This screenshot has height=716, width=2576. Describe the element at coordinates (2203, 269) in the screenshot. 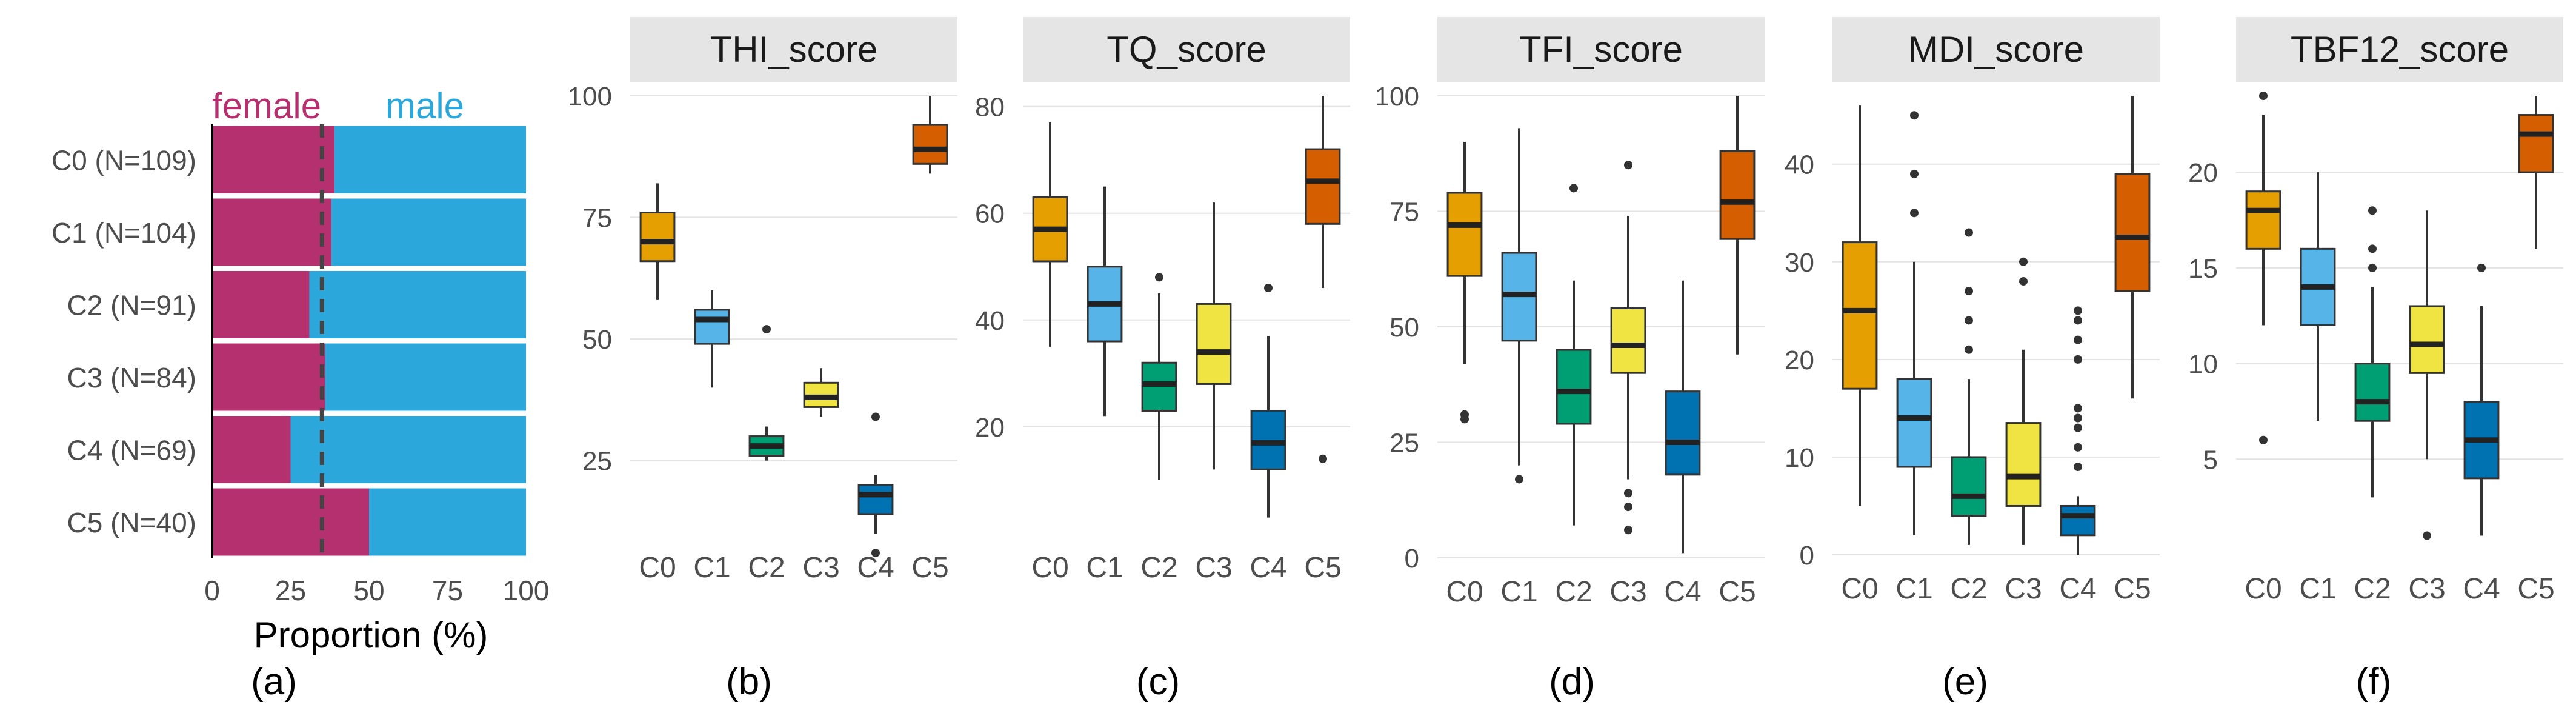

I see `y-tick-label: 15` at that location.